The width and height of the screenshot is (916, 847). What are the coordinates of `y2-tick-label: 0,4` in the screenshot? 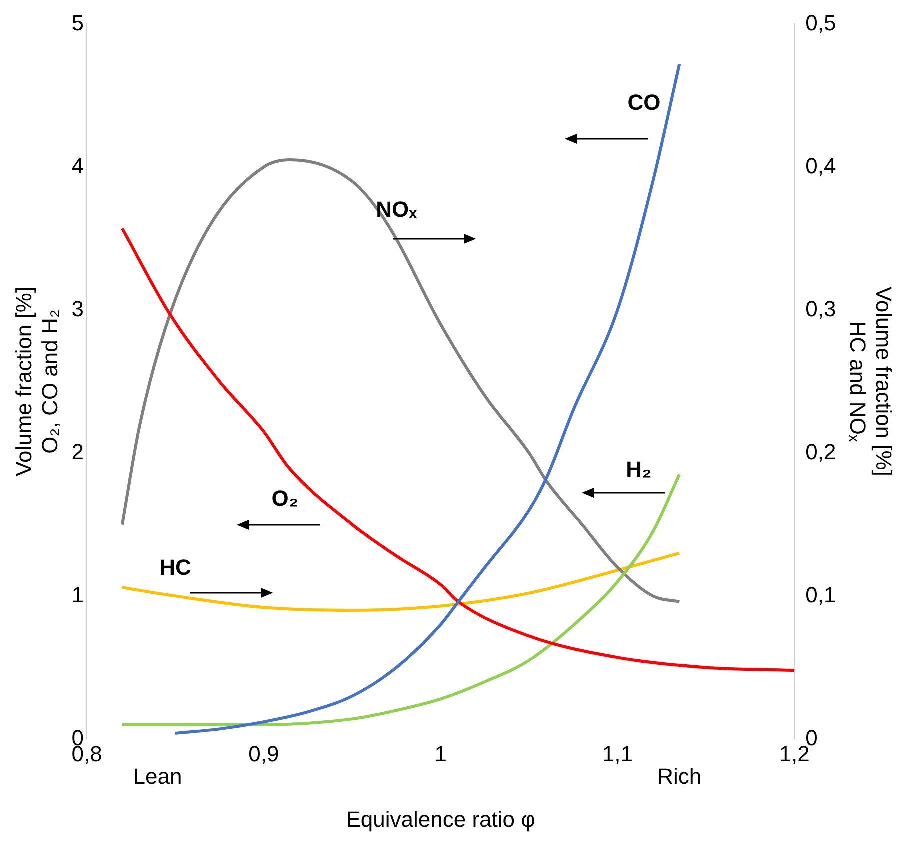 It's located at (821, 165).